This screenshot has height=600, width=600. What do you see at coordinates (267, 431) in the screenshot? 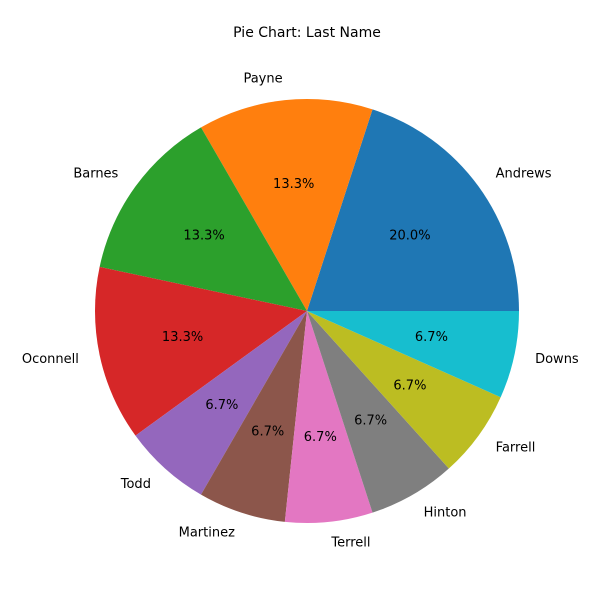
I see `percent-label-martinez: 6.7%` at bounding box center [267, 431].